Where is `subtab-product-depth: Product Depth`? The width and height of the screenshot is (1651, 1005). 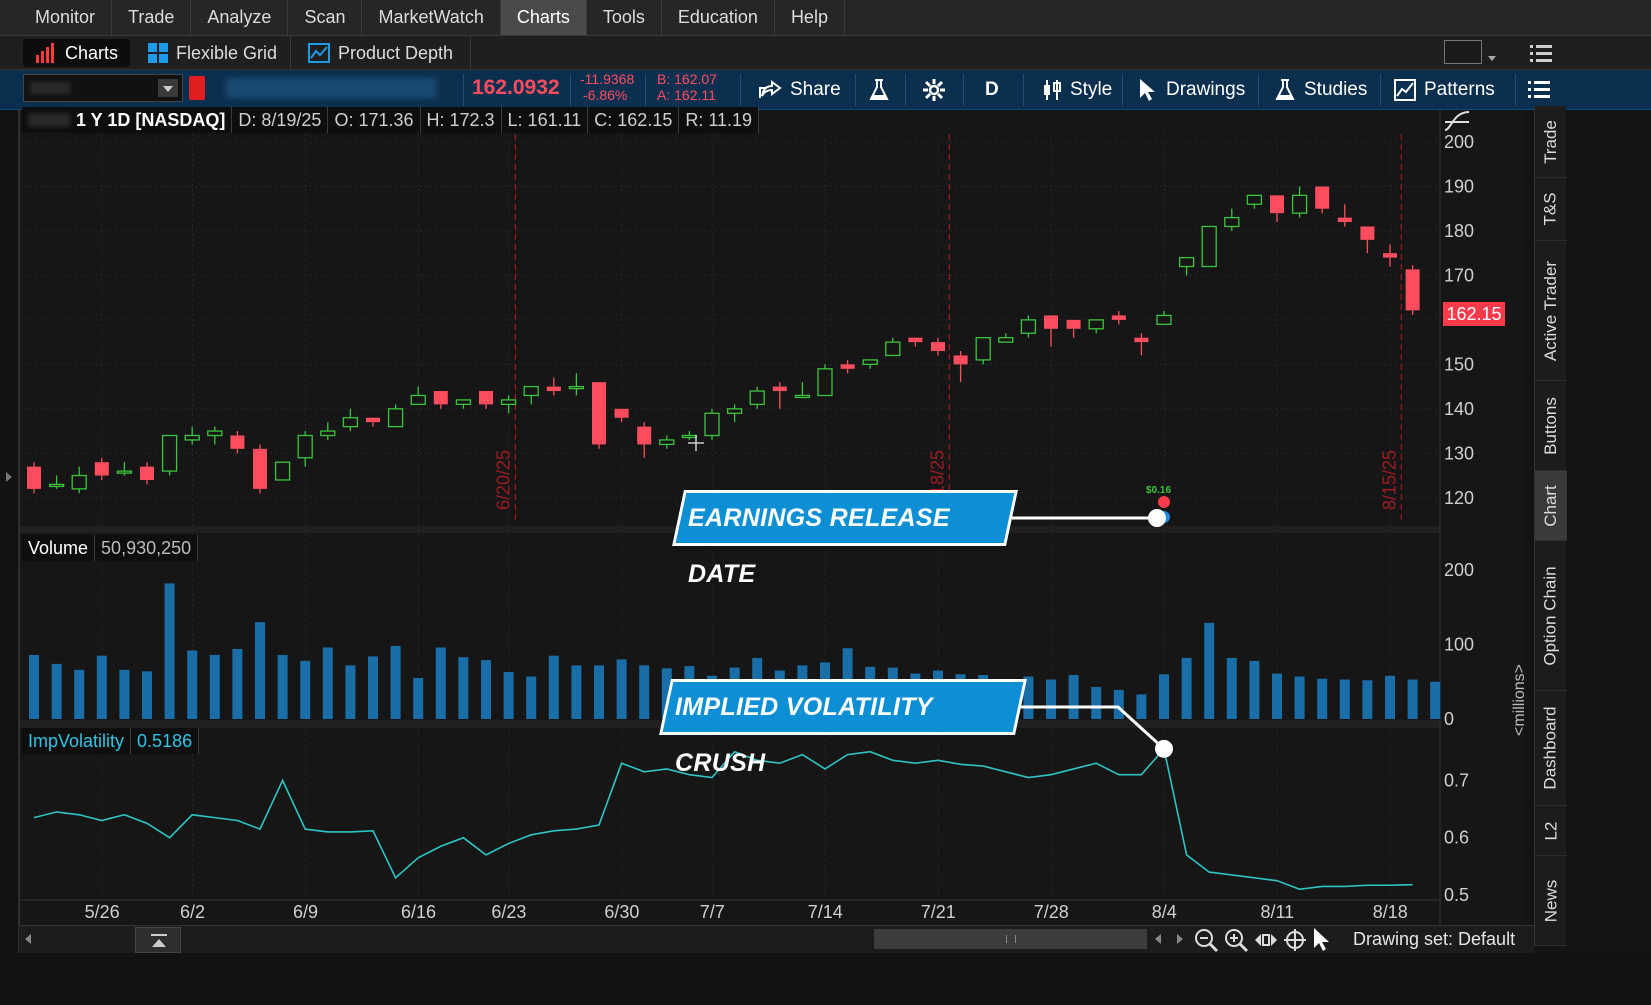
subtab-product-depth: Product Depth is located at coordinates (380, 53).